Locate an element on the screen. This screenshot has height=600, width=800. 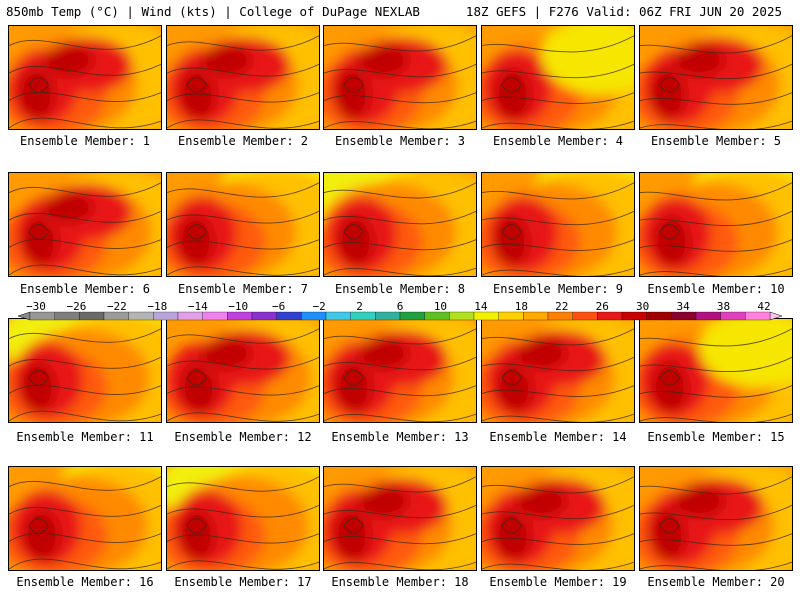
colorbar-tick-label: −14 is located at coordinates (197, 306).